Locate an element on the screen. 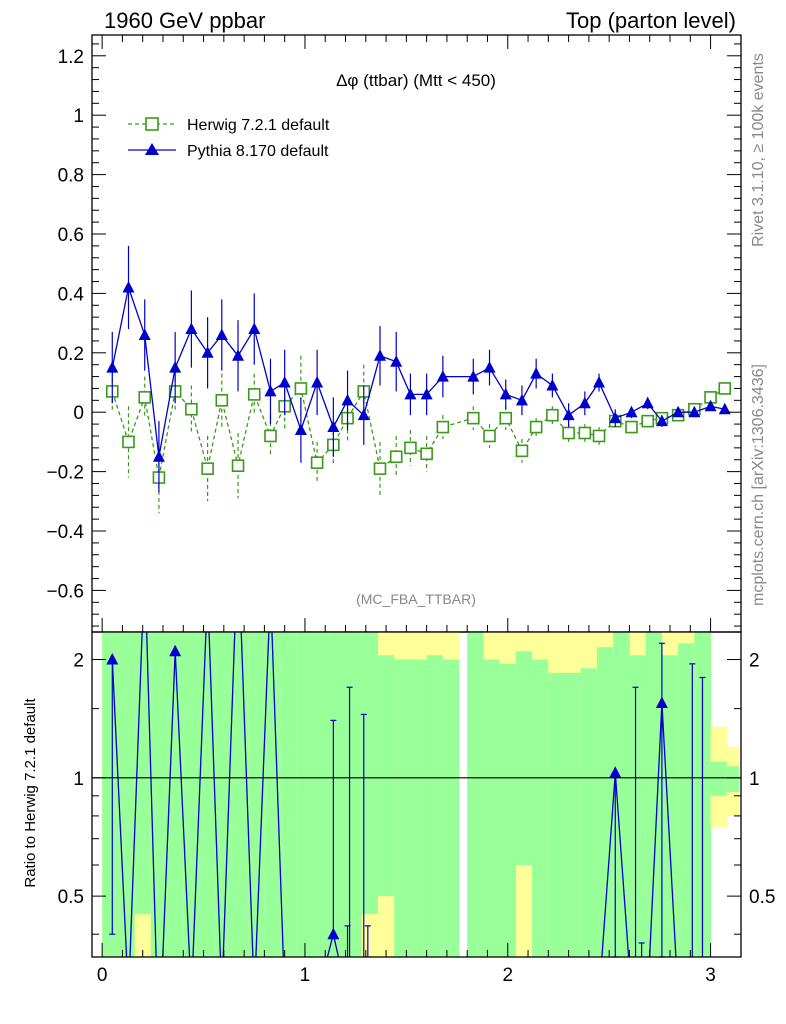 The image size is (786, 1024). plot-title: Δφ (ttbar) (Mtt < 450) is located at coordinates (416, 80).